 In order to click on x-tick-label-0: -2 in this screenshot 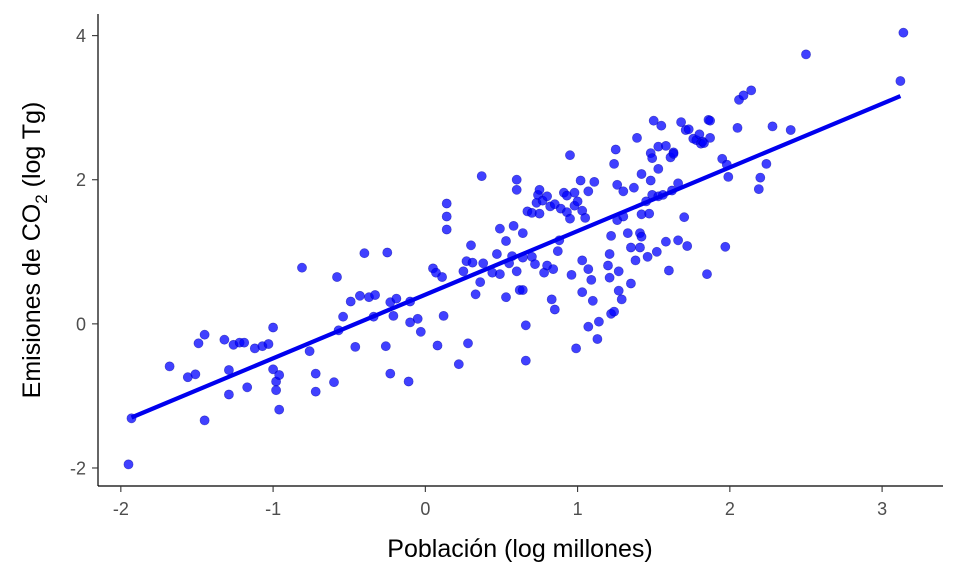, I will do `click(121, 509)`.